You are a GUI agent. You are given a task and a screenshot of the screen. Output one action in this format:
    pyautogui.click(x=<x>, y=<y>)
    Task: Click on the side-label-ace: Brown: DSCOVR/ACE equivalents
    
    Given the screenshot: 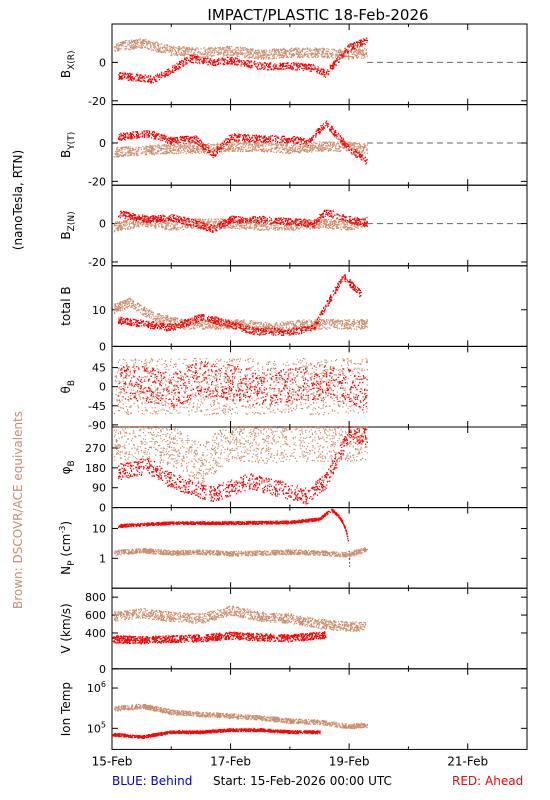 What is the action you would take?
    pyautogui.click(x=18, y=510)
    